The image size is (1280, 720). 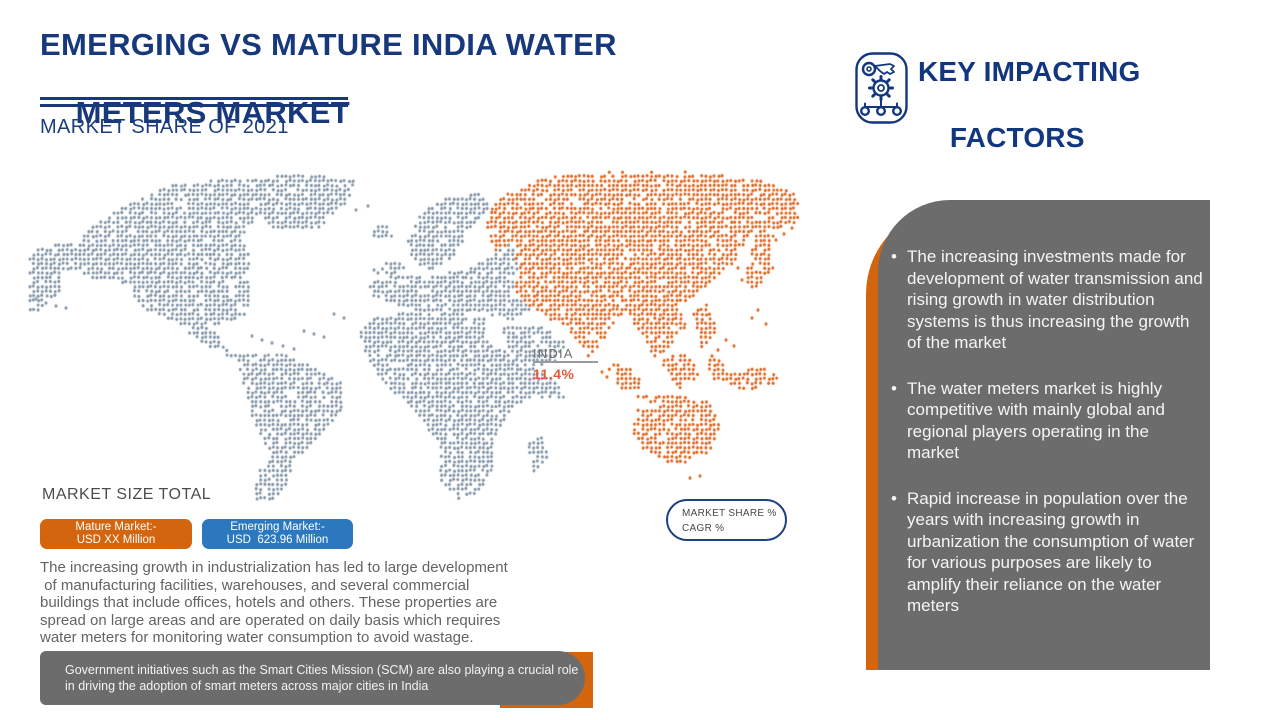 I want to click on market-share-cagr-pill: MARKET SHARE % CAGR %, so click(x=726, y=520).